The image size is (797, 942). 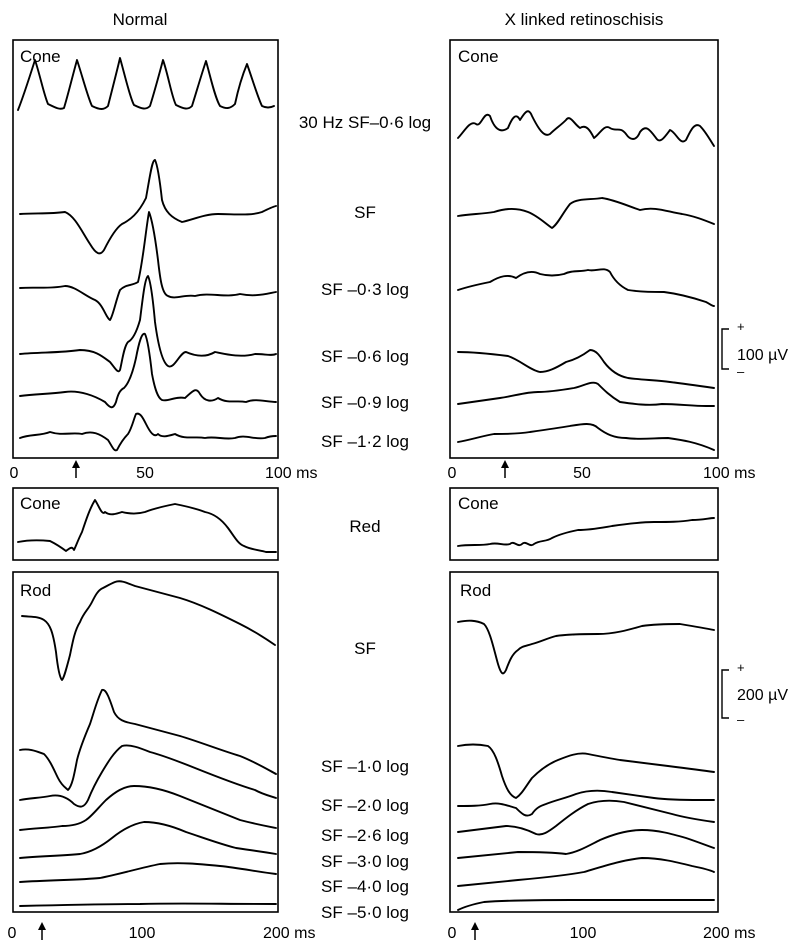 What do you see at coordinates (365, 441) in the screenshot?
I see `condition-label-cone-sf-1-2: SF –1·2 log` at bounding box center [365, 441].